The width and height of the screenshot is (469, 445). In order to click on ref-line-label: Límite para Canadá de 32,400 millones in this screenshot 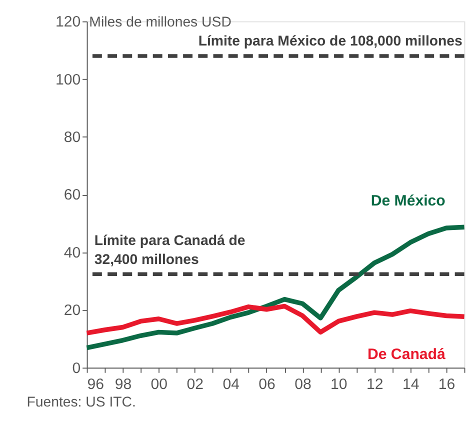, I will do `click(170, 249)`.